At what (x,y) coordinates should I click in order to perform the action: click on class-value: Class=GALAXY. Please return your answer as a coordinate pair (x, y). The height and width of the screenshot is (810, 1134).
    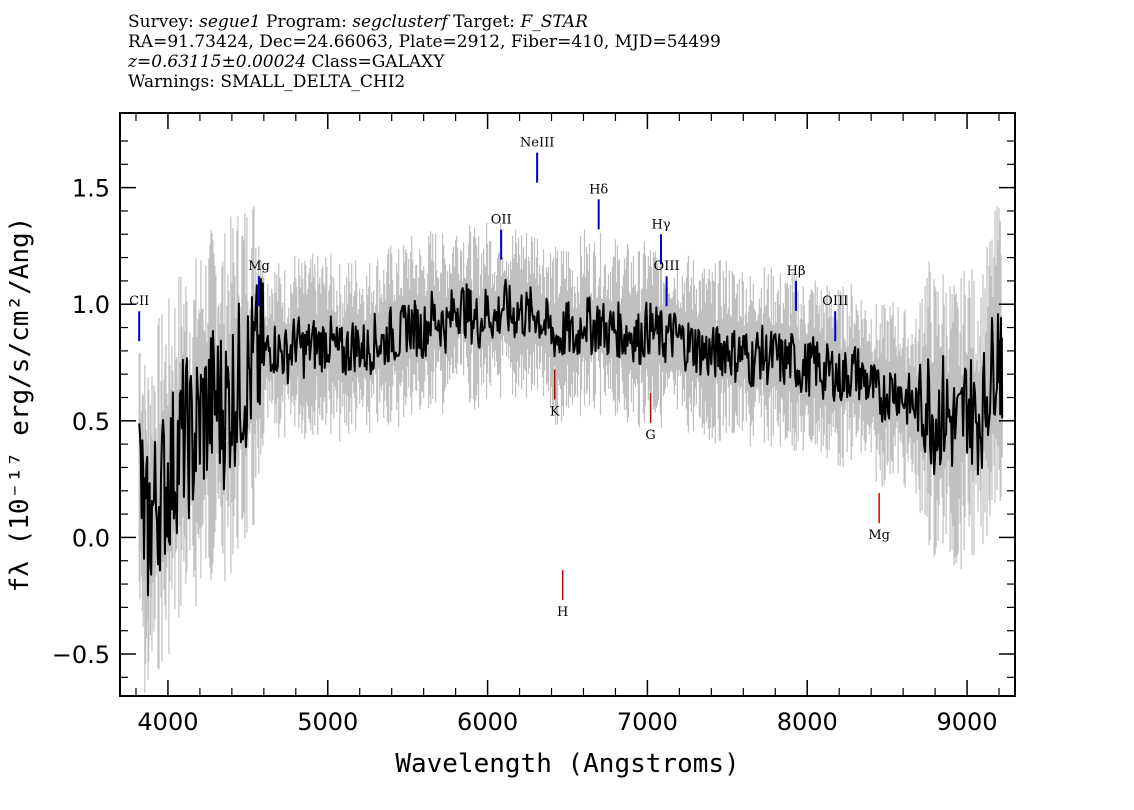
    Looking at the image, I should click on (375, 62).